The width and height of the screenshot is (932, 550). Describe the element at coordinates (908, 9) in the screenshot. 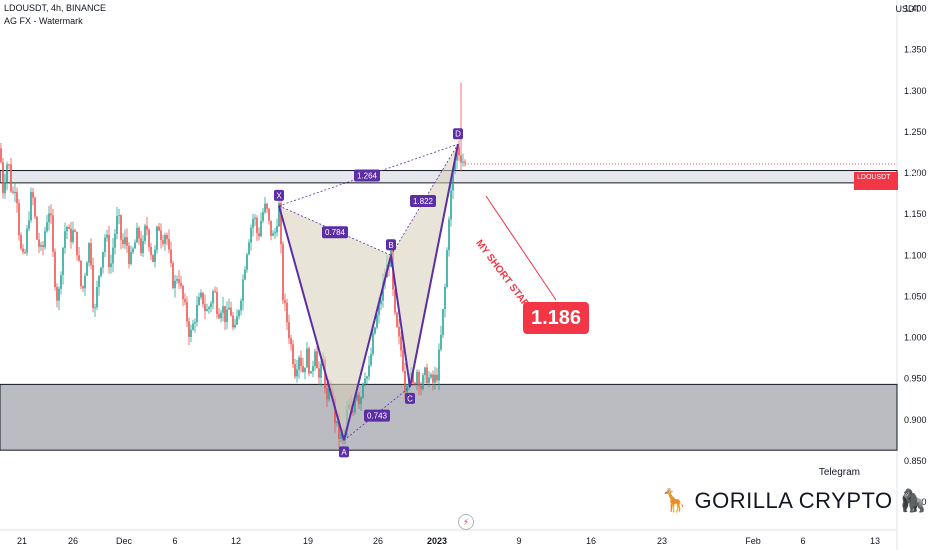

I see `price-axis-title: USDT` at that location.